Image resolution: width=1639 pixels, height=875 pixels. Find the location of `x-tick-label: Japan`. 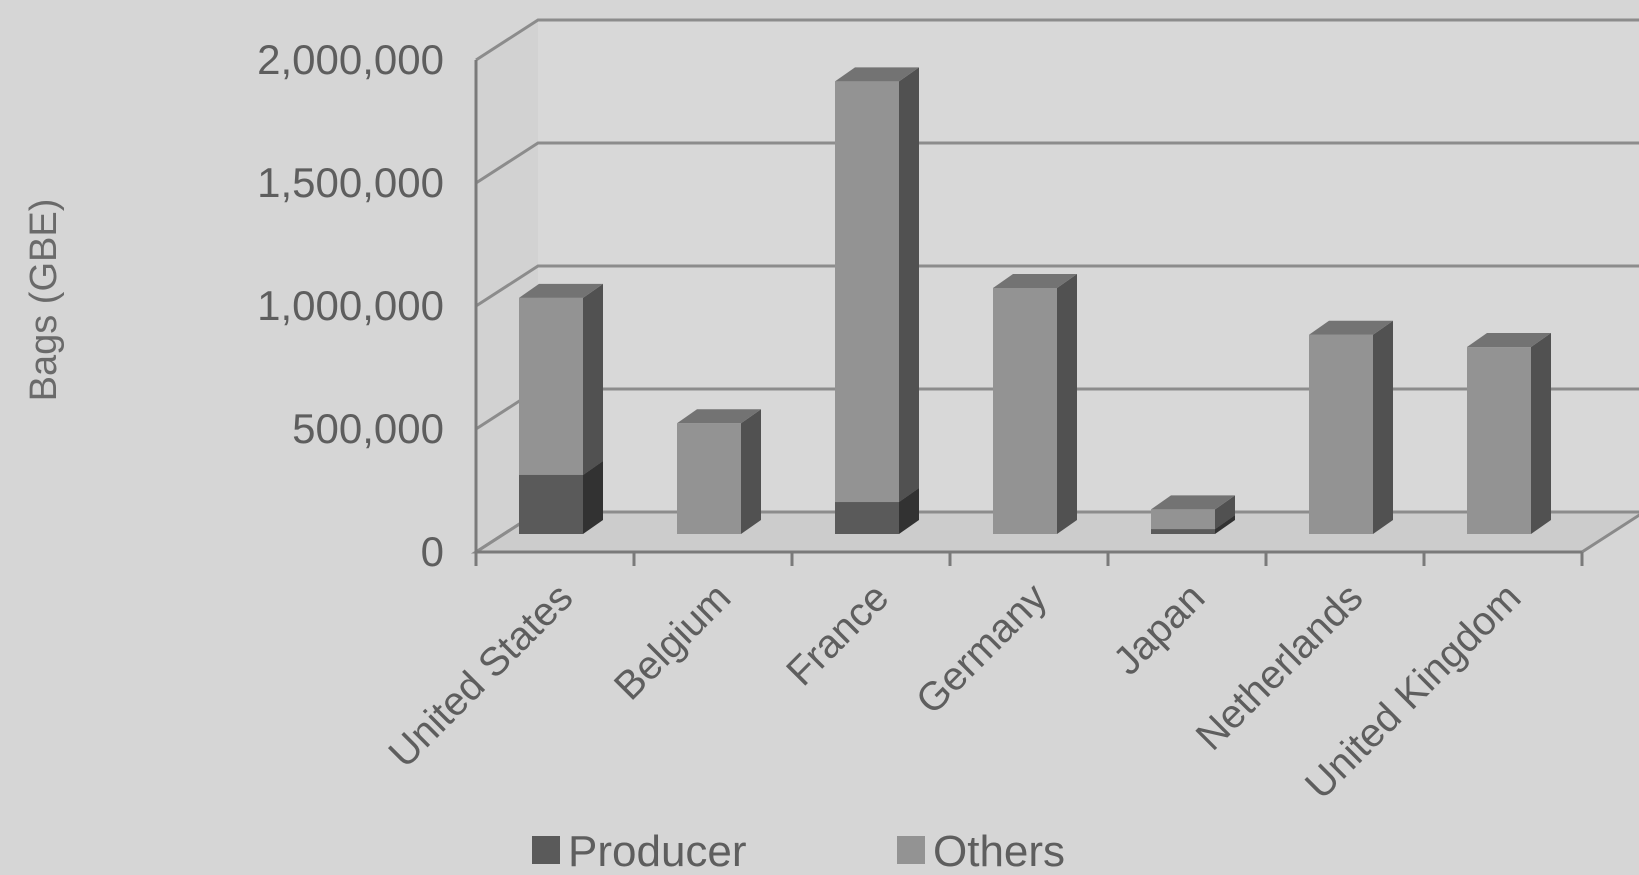

x-tick-label: Japan is located at coordinates (1159, 629).